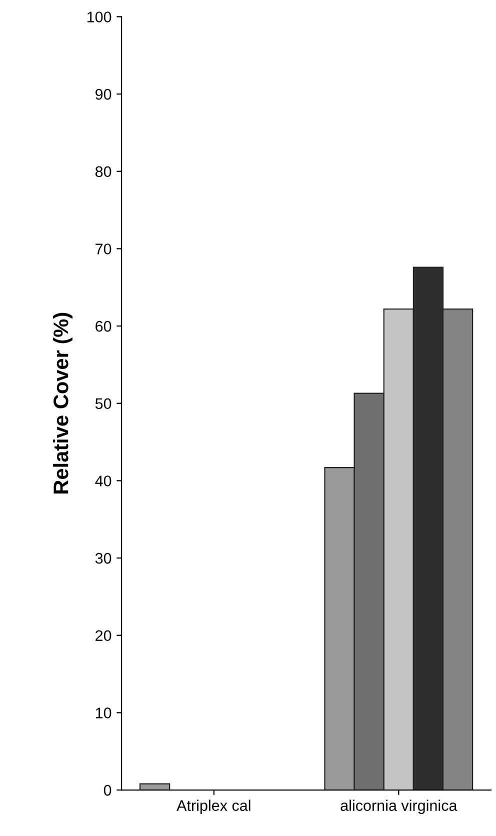  I want to click on y-tick-label: 80, so click(103, 172).